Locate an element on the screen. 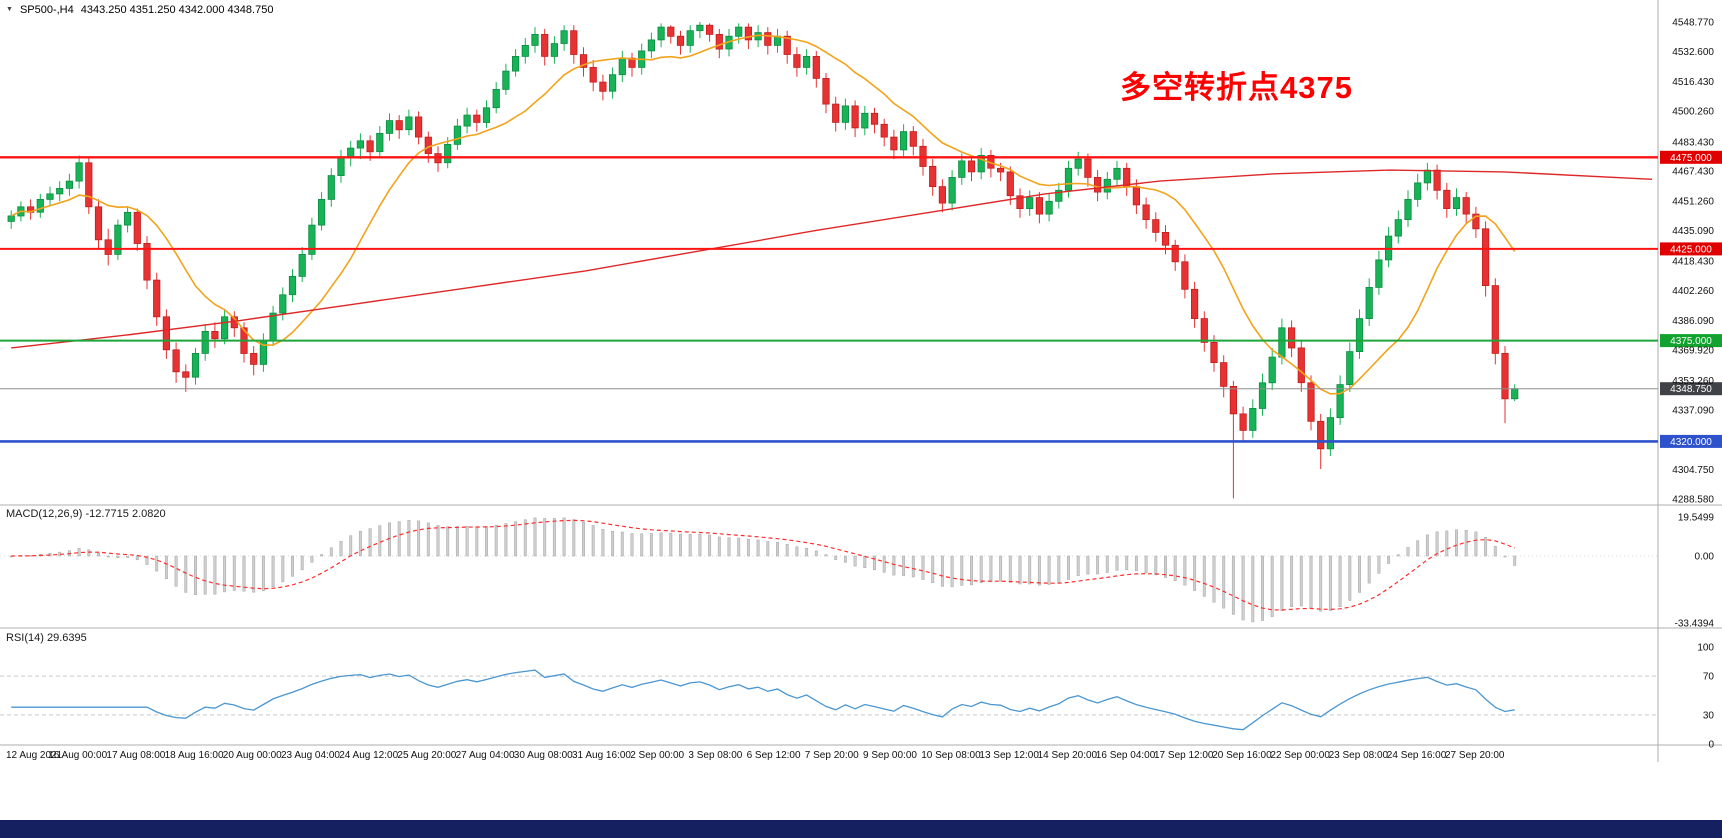 The width and height of the screenshot is (1722, 838). time-axis-label: 17 Sep 12:00 is located at coordinates (1184, 755).